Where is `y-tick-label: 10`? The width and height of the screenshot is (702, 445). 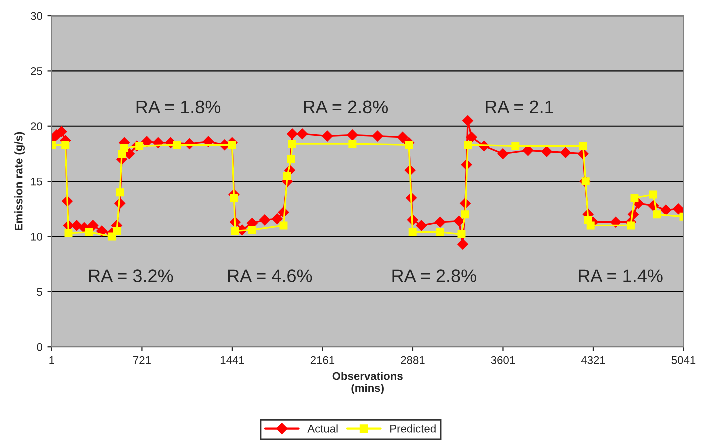 y-tick-label: 10 is located at coordinates (36, 237).